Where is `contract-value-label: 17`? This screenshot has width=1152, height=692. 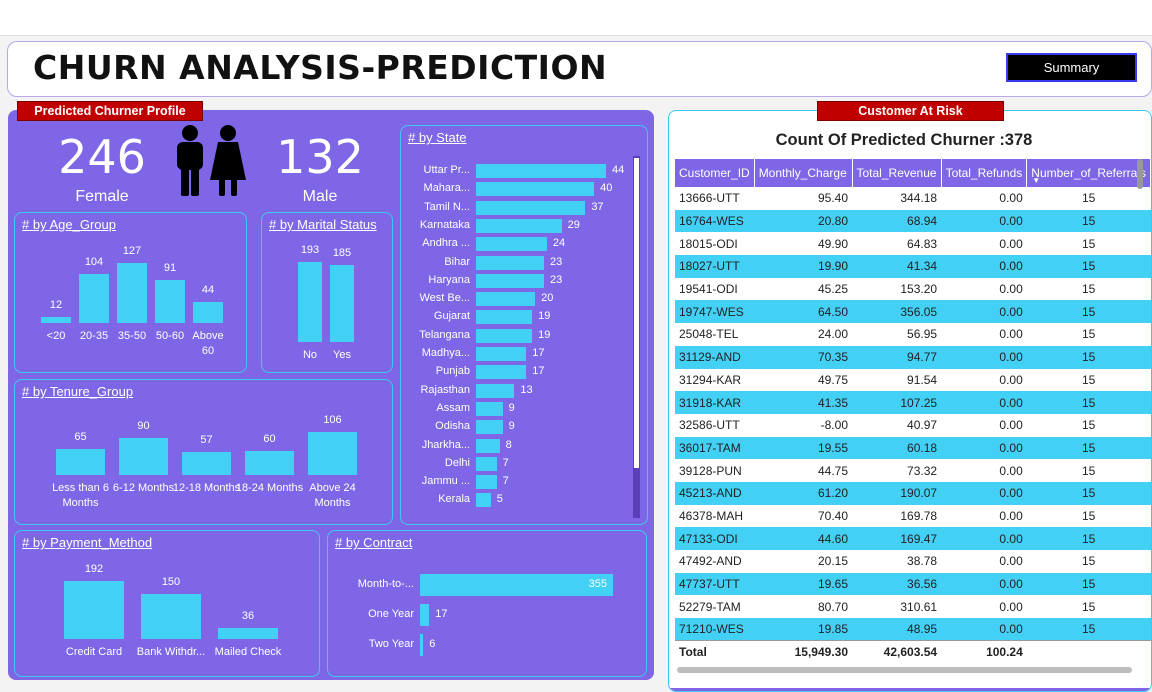 contract-value-label: 17 is located at coordinates (441, 614).